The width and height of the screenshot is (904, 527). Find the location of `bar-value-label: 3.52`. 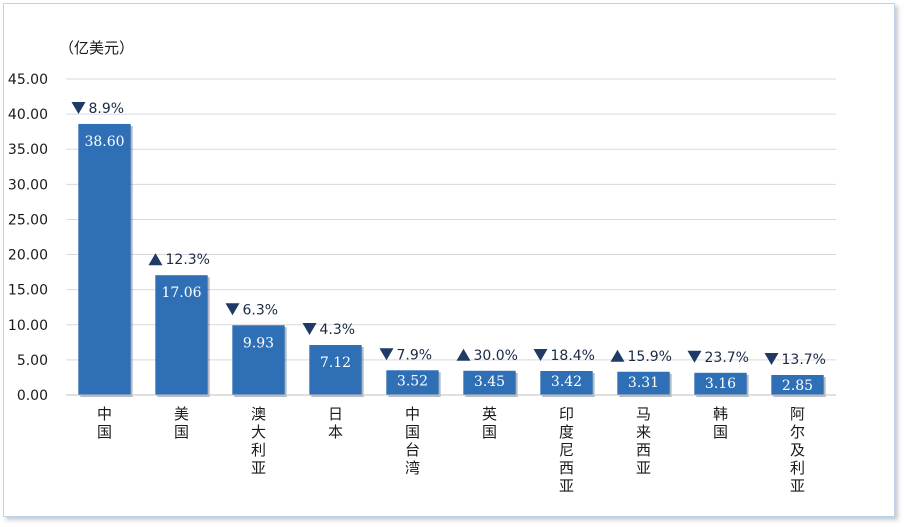

bar-value-label: 3.52 is located at coordinates (412, 381).